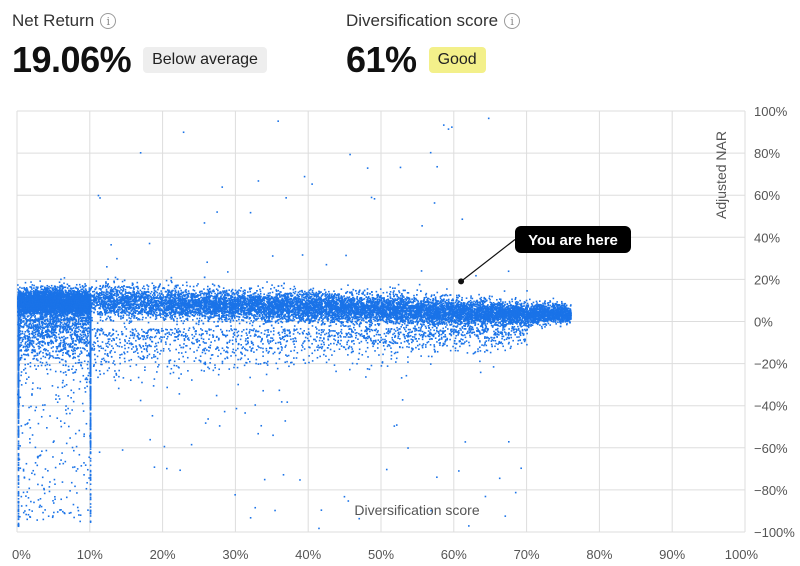  I want to click on diversification-label-row: Diversification score i, so click(433, 21).